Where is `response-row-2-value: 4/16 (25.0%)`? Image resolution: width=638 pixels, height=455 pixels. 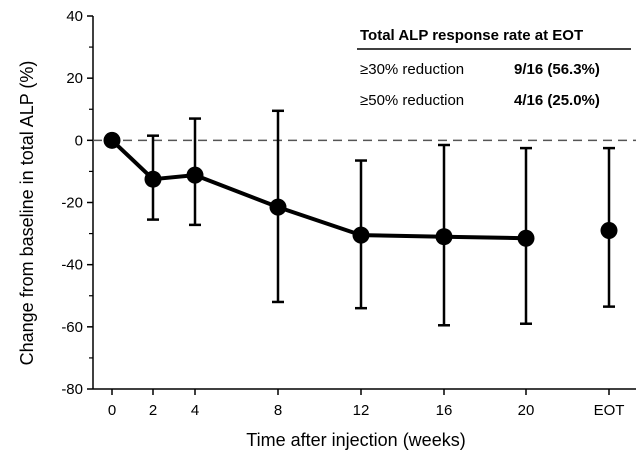 response-row-2-value: 4/16 (25.0%) is located at coordinates (557, 100).